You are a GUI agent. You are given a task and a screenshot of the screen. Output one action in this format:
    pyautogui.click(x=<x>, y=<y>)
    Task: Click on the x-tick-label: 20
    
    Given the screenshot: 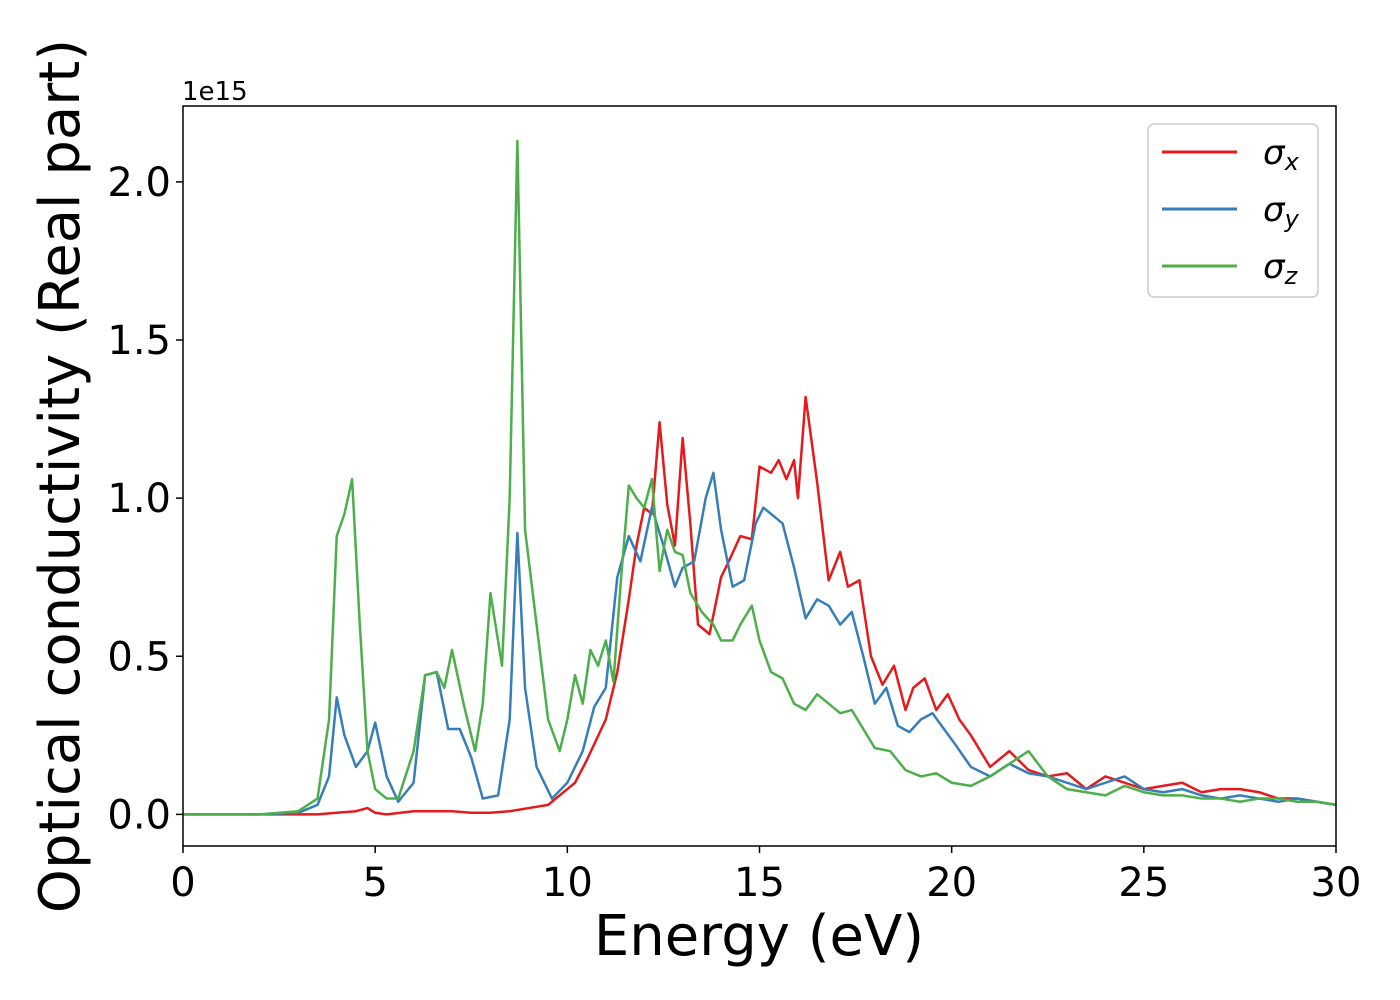 What is the action you would take?
    pyautogui.click(x=951, y=883)
    